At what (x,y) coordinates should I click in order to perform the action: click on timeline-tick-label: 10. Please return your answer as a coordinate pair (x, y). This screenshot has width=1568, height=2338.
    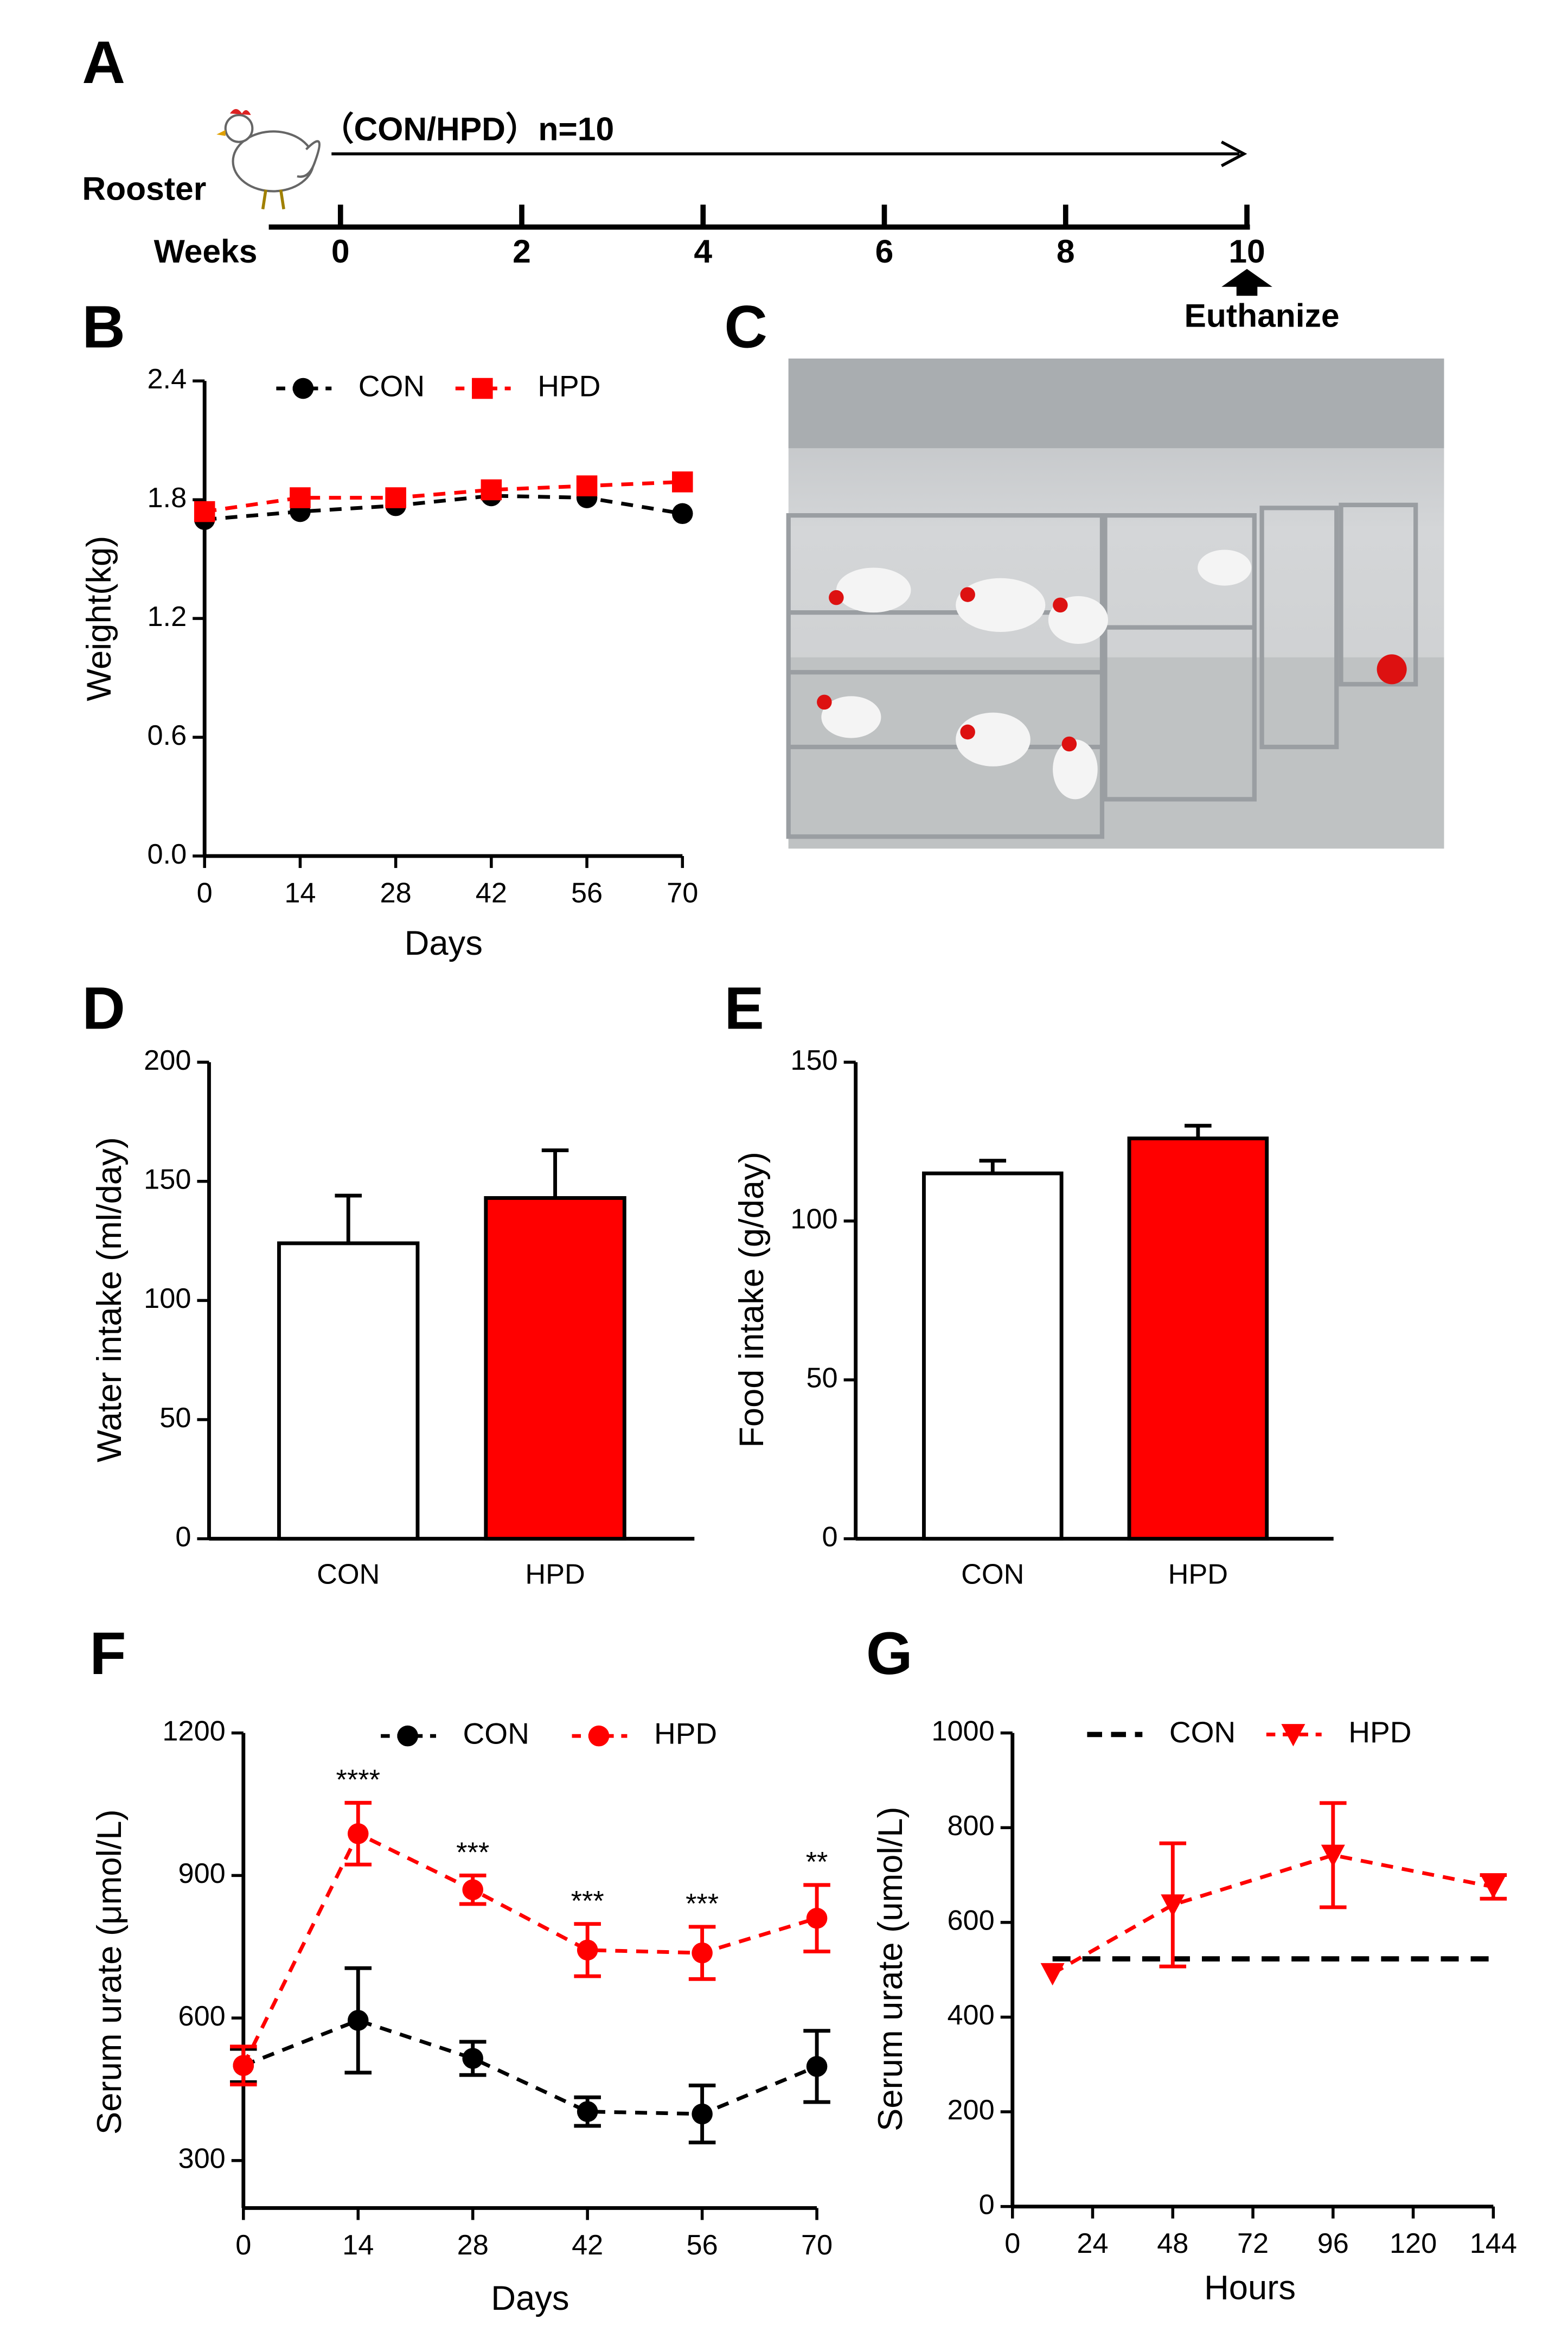
    Looking at the image, I should click on (1246, 251).